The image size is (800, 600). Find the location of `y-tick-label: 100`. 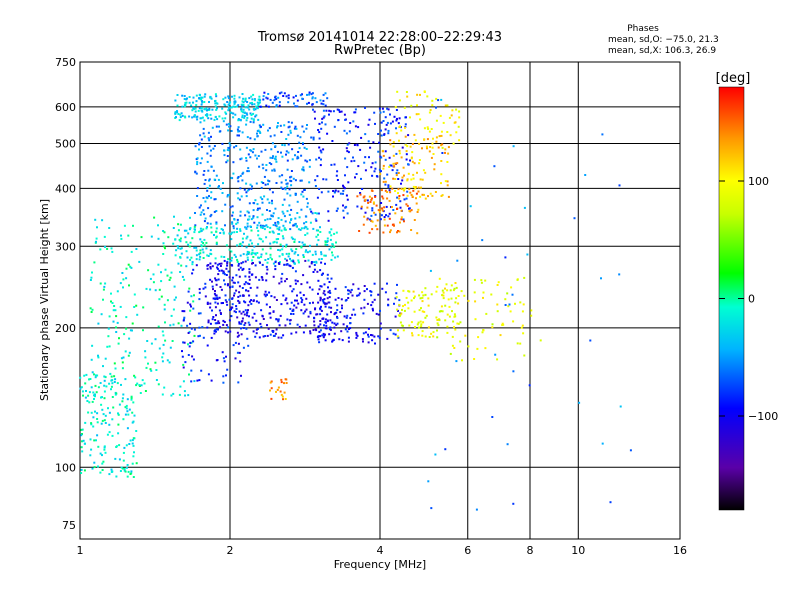

y-tick-label: 100 is located at coordinates (65, 467).